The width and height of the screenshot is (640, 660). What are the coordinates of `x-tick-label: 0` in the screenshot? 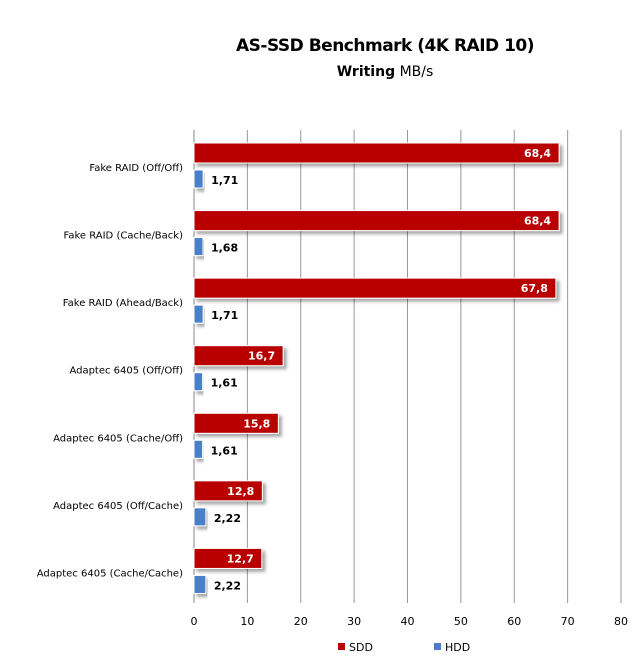 It's located at (194, 621).